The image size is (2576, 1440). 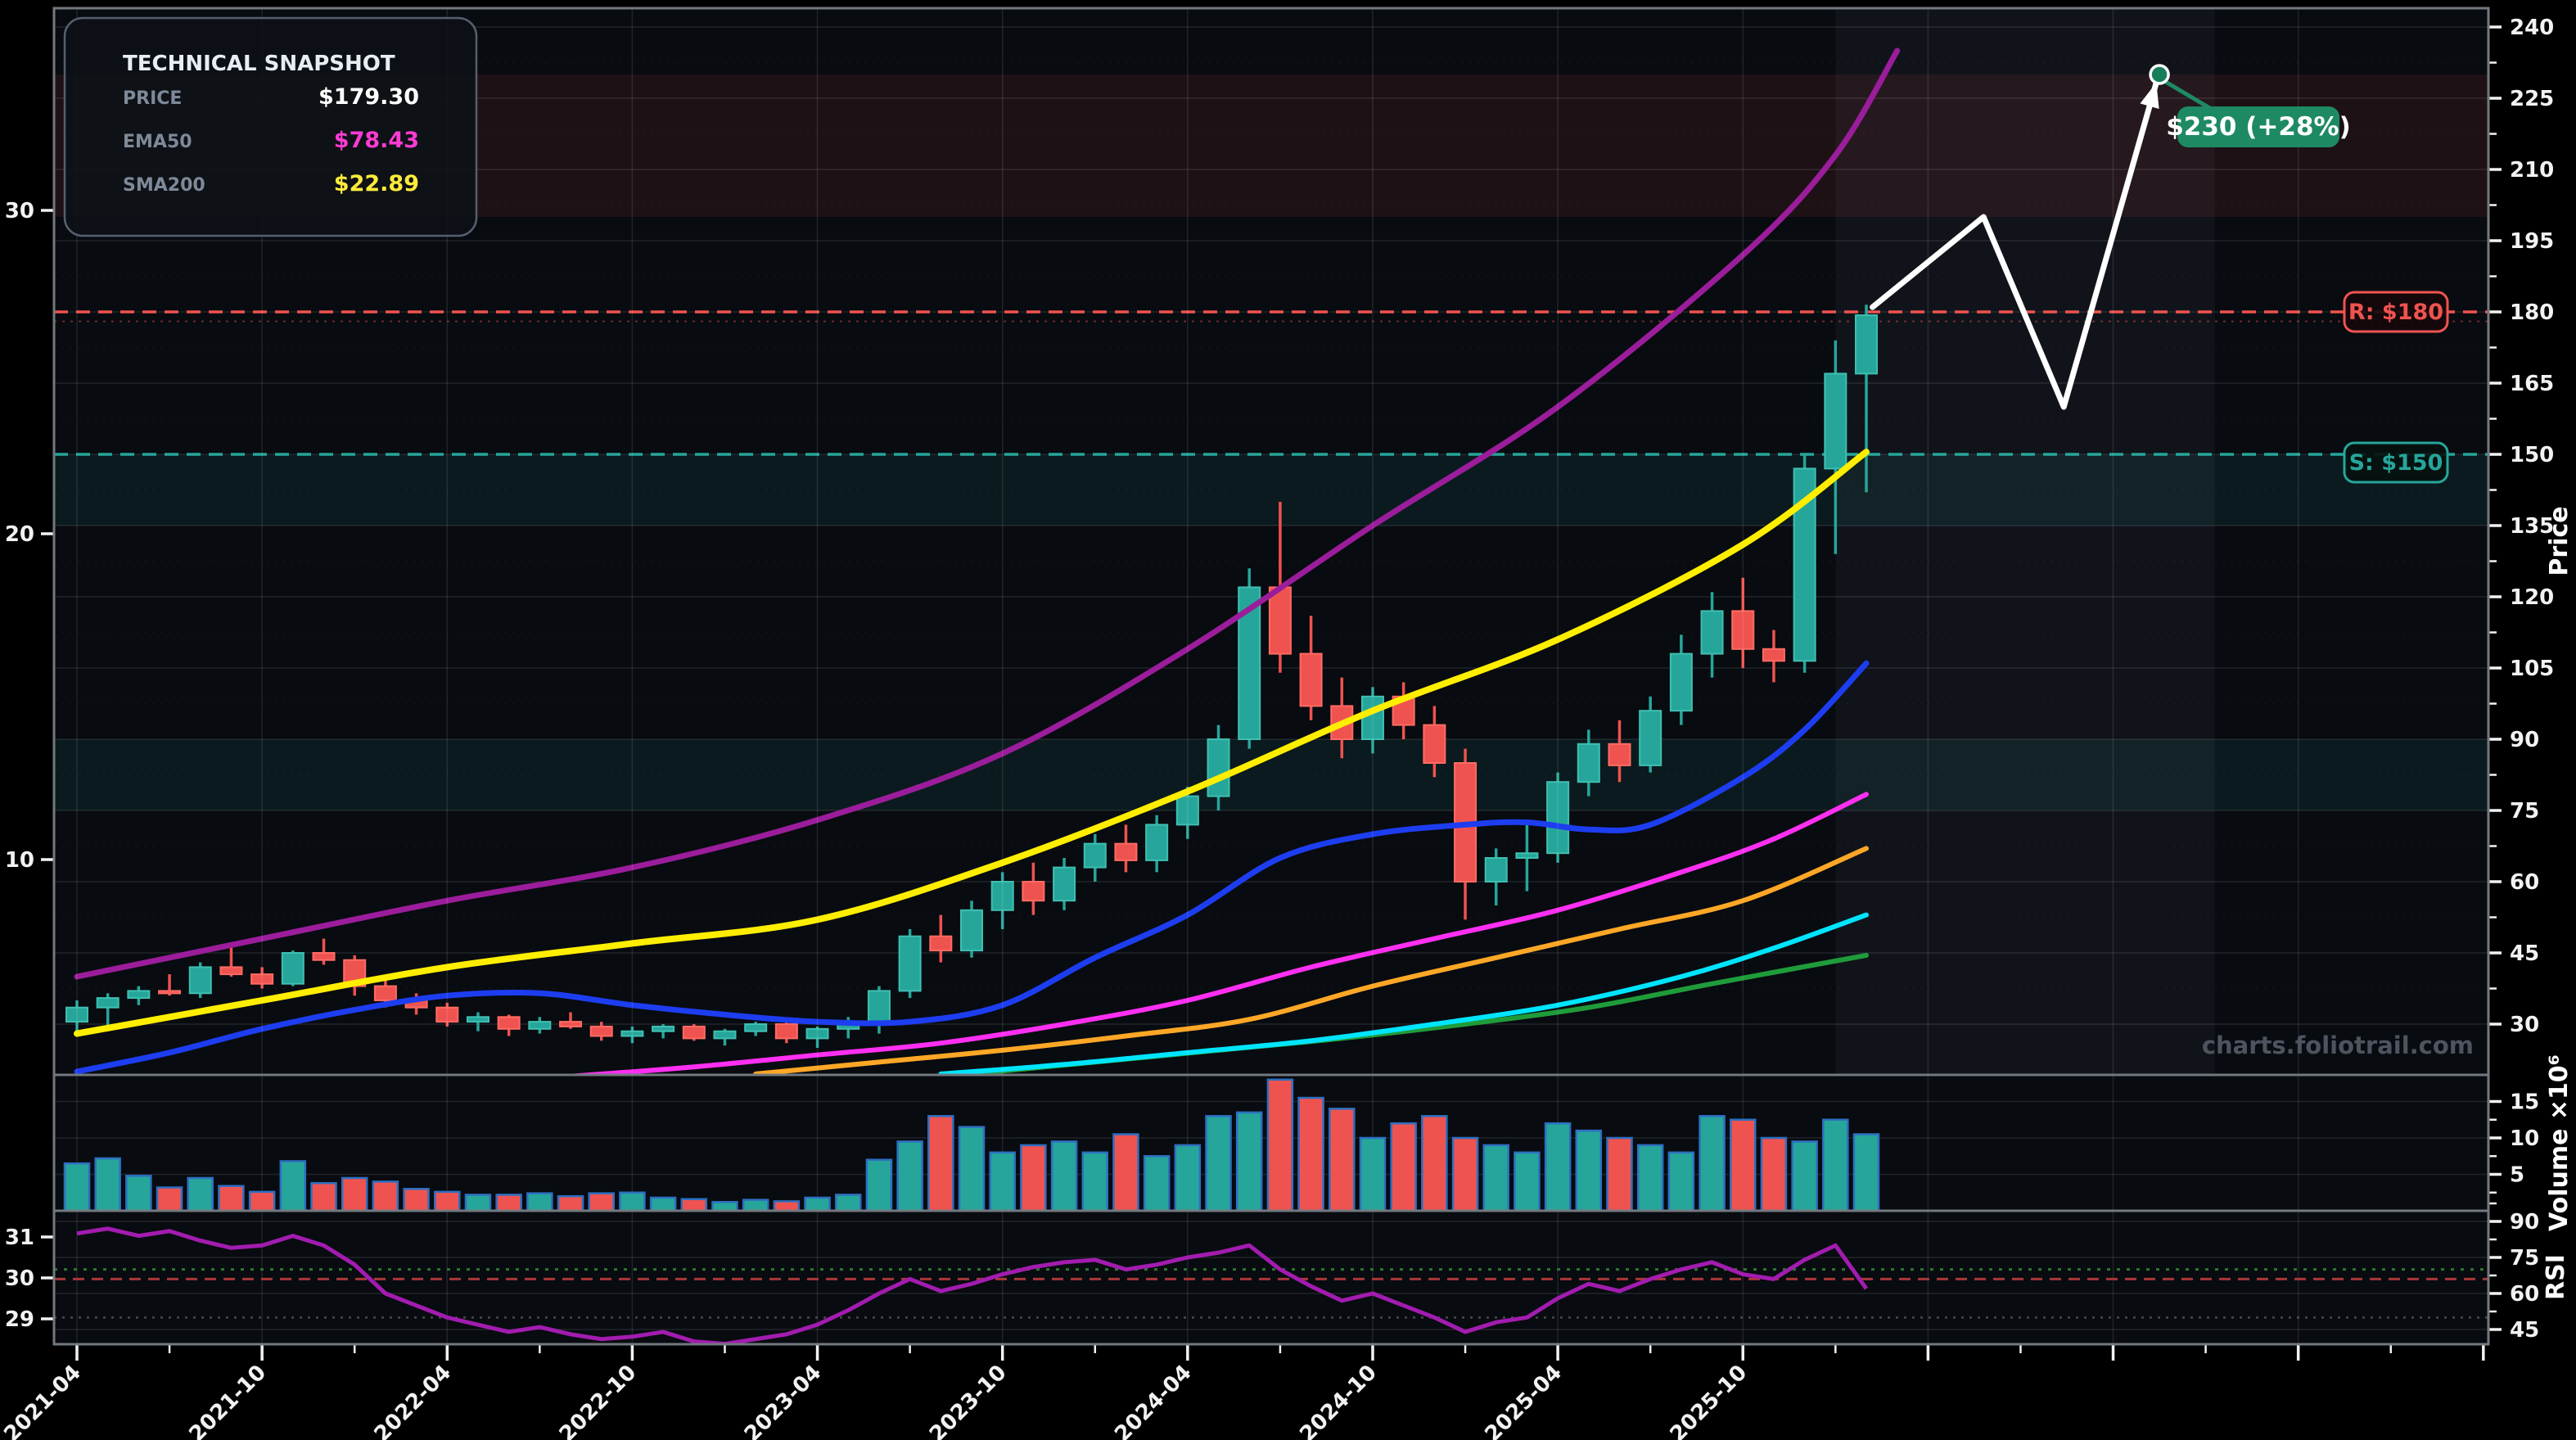 What do you see at coordinates (2149, 96) in the screenshot?
I see `projection-arrowhead` at bounding box center [2149, 96].